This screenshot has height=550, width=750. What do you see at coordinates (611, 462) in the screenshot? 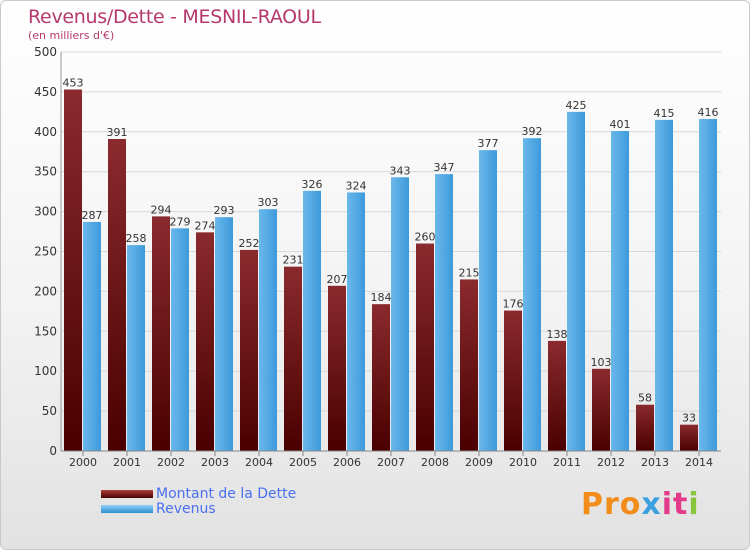
I see `x-tick-label: 2012` at bounding box center [611, 462].